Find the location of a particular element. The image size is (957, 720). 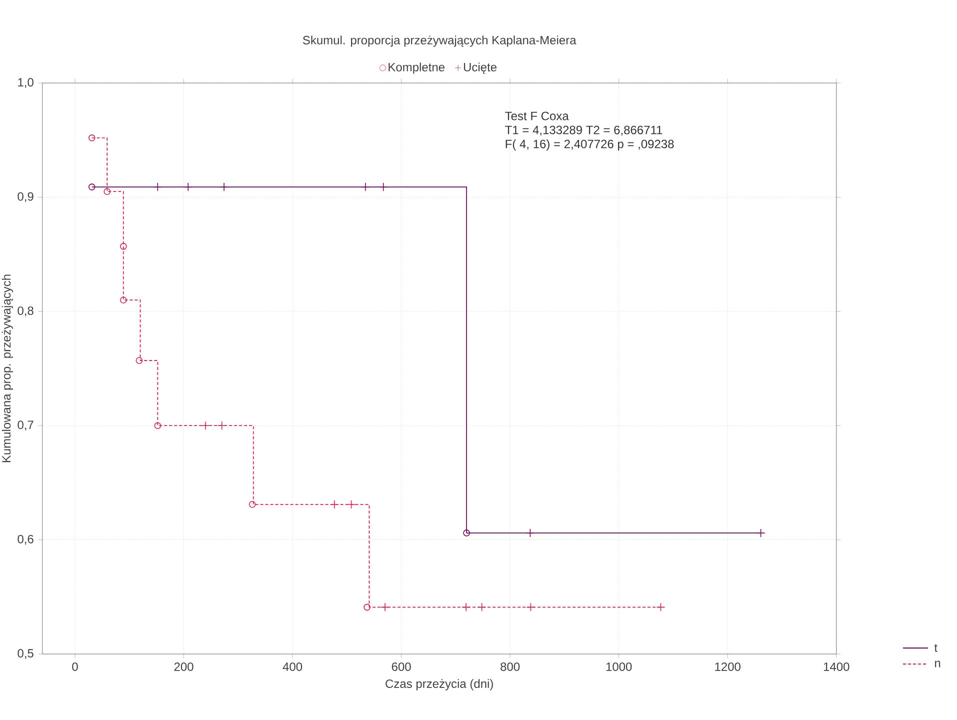

legend-label: t is located at coordinates (936, 648).